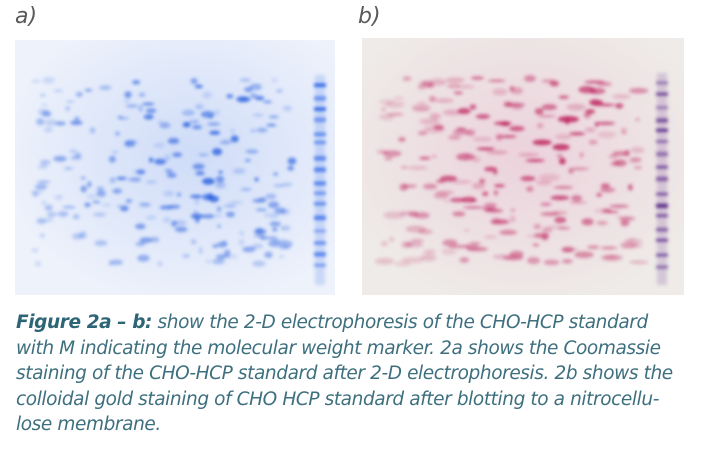  What do you see at coordinates (369, 16) in the screenshot?
I see `panel-label: b)` at bounding box center [369, 16].